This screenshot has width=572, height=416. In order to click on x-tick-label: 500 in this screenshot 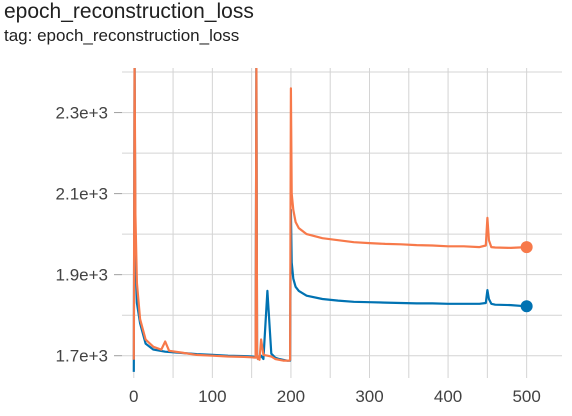, I will do `click(526, 396)`.